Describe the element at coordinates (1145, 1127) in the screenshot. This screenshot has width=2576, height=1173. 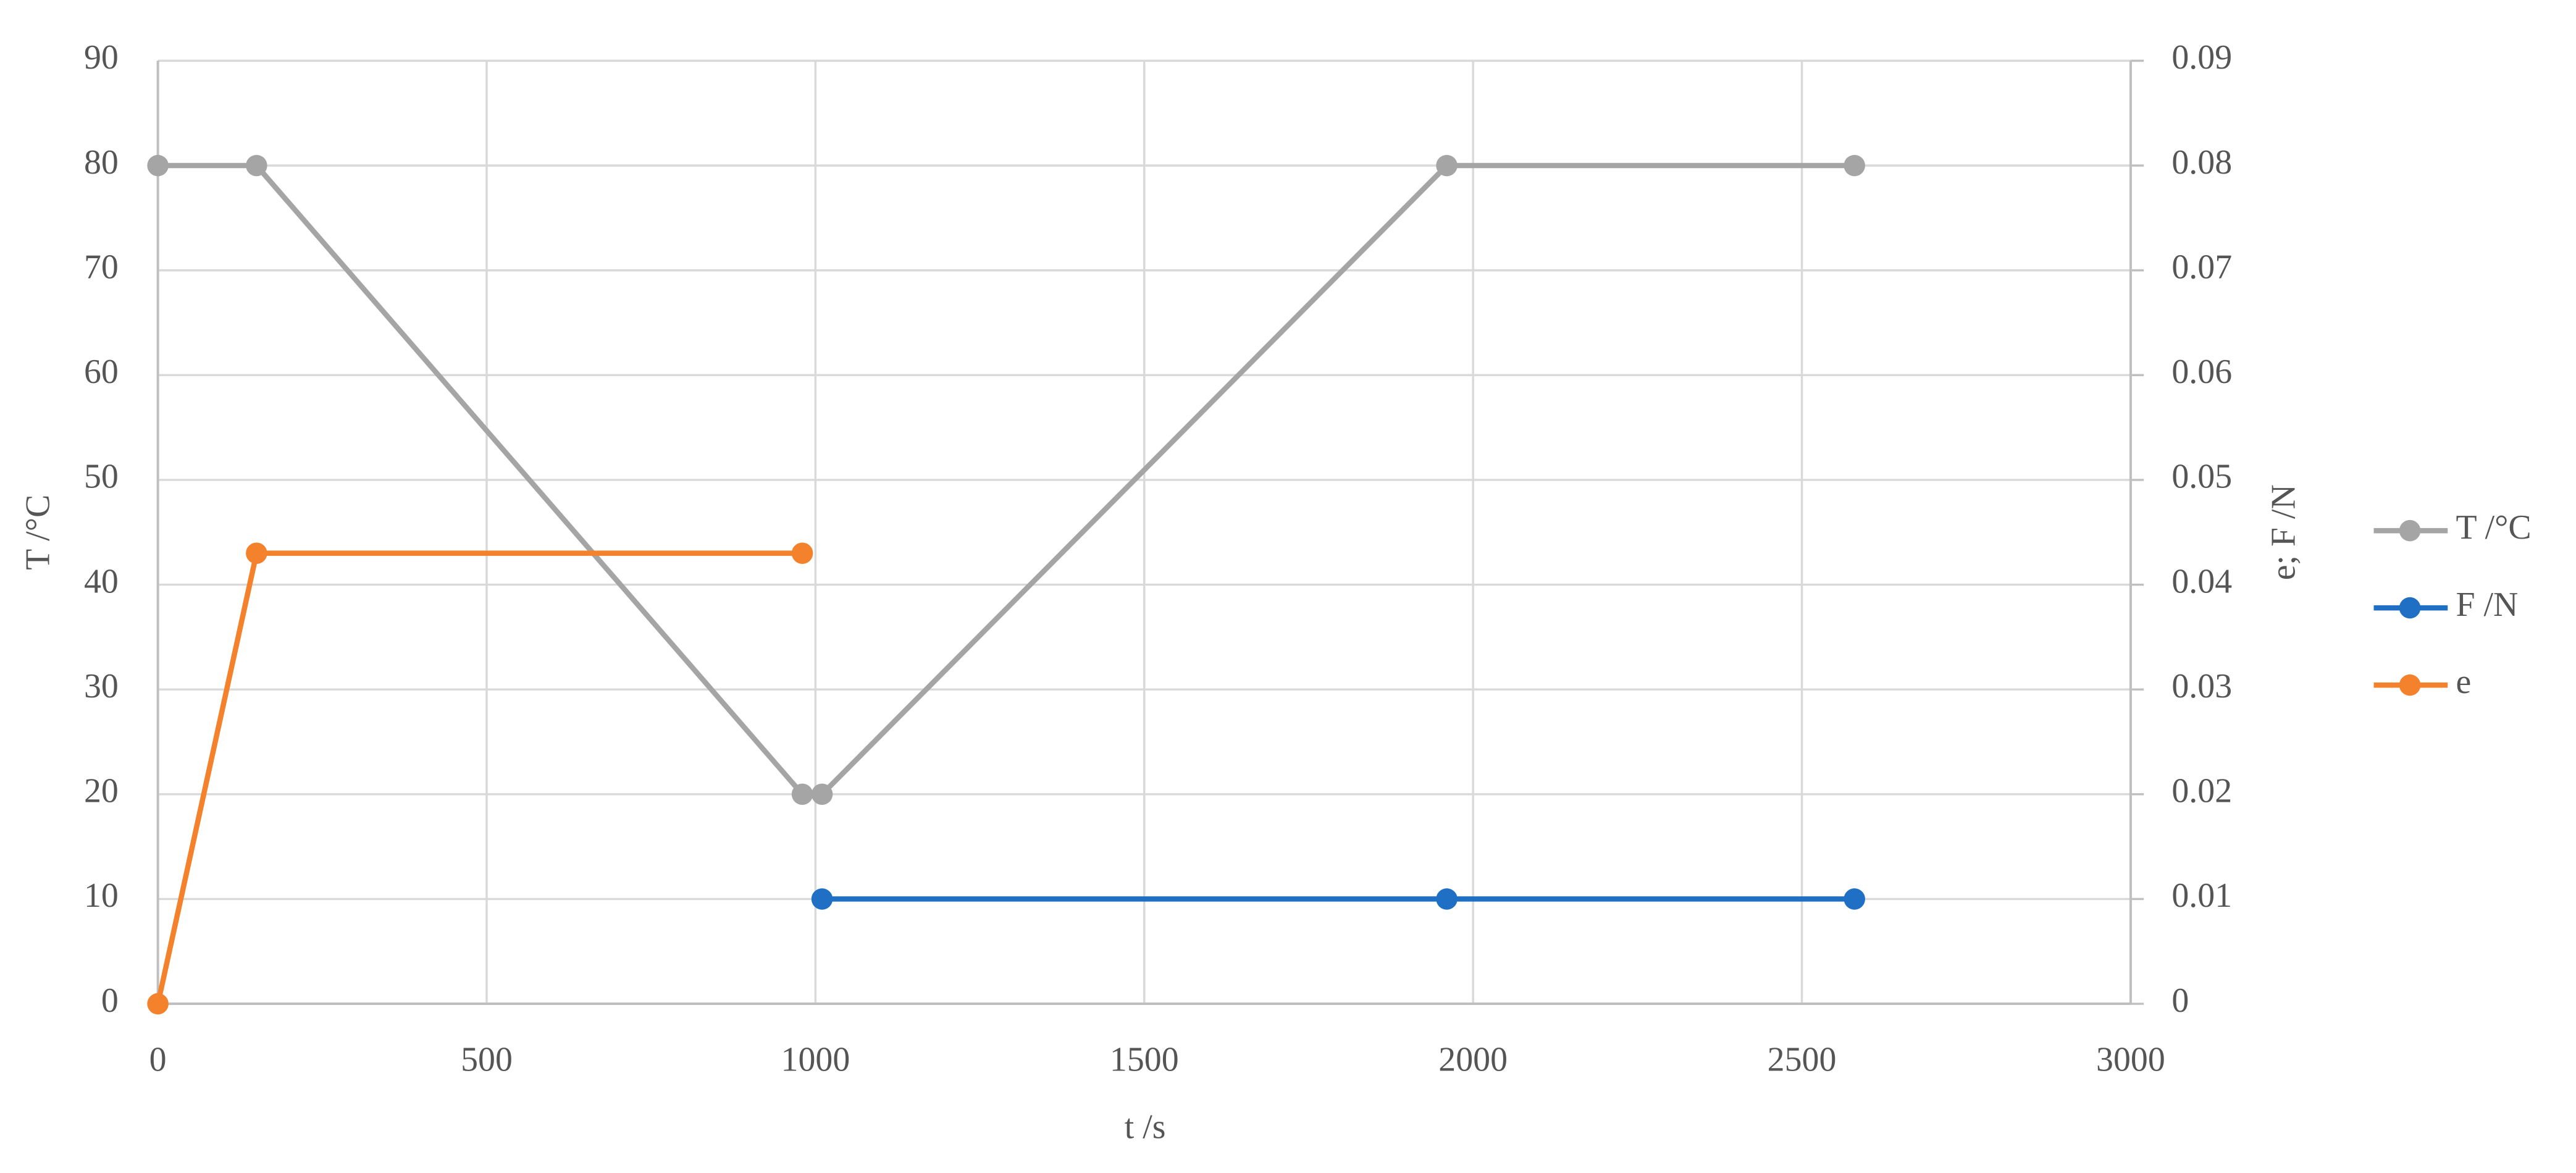
I see `x-axis-title: t /s` at that location.